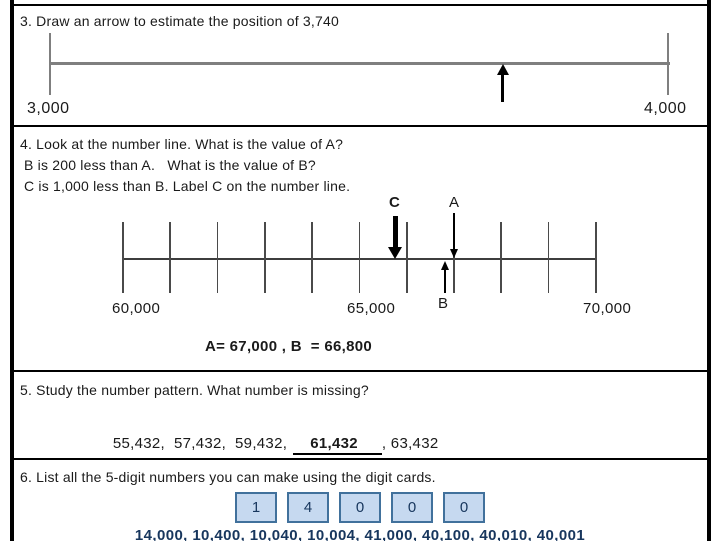 This screenshot has width=720, height=541. Describe the element at coordinates (709, 270) in the screenshot. I see `table-right-border` at that location.